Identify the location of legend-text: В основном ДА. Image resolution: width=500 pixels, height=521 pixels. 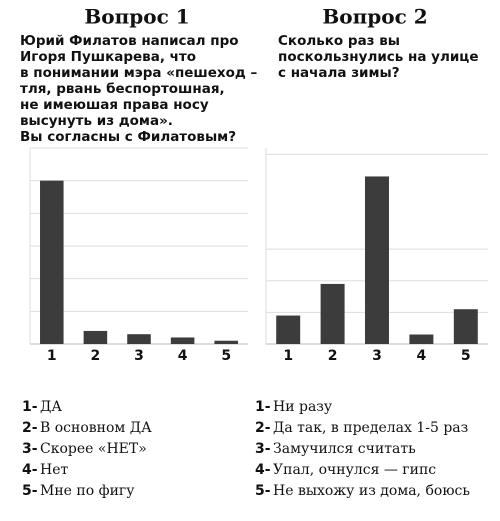
(96, 428).